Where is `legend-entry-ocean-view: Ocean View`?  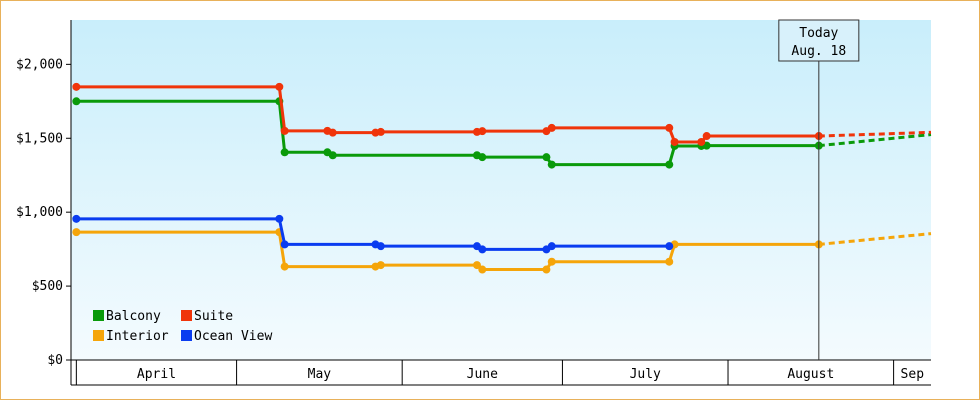
legend-entry-ocean-view: Ocean View is located at coordinates (226, 336).